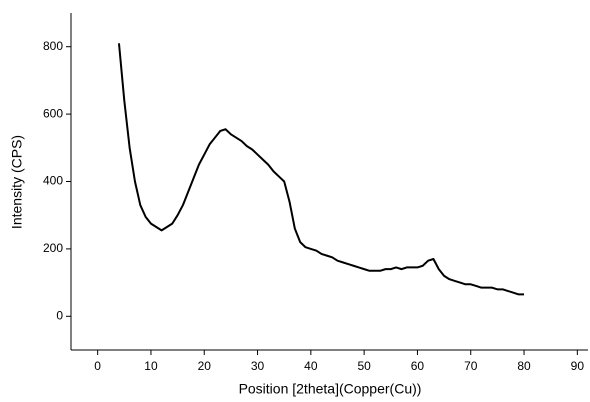 The height and width of the screenshot is (402, 590). What do you see at coordinates (53, 113) in the screenshot?
I see `y-tick-label: 600` at bounding box center [53, 113].